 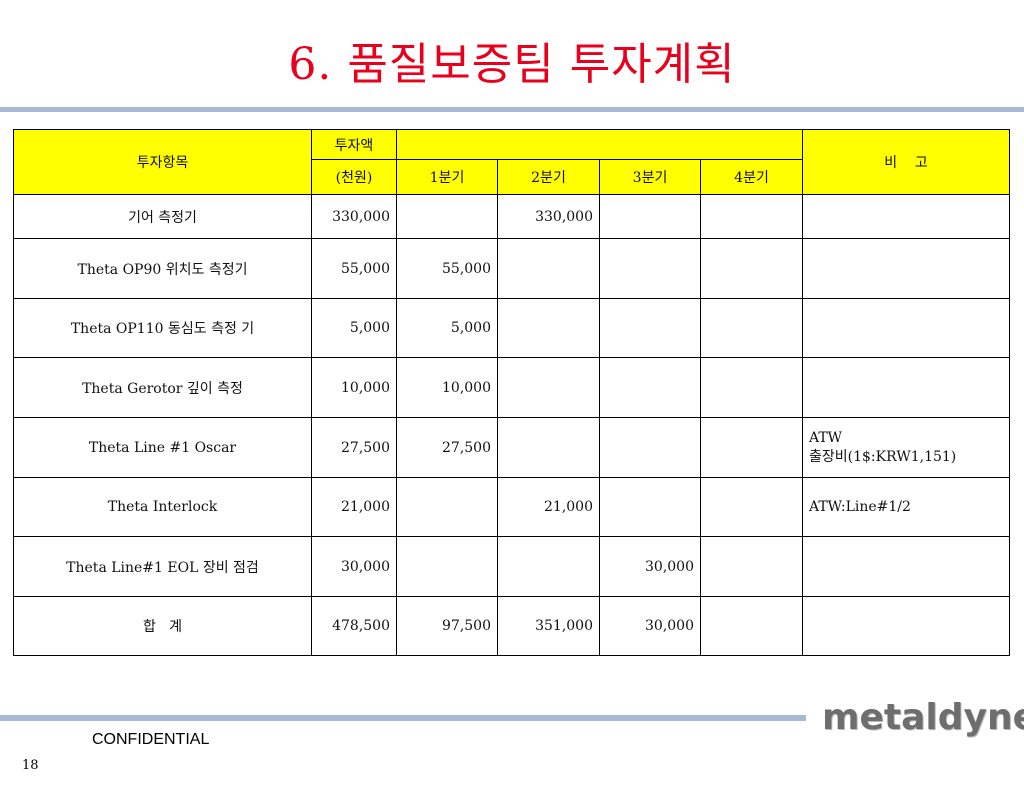 What do you see at coordinates (354, 626) in the screenshot?
I see `total-amount-cell: 478,500` at bounding box center [354, 626].